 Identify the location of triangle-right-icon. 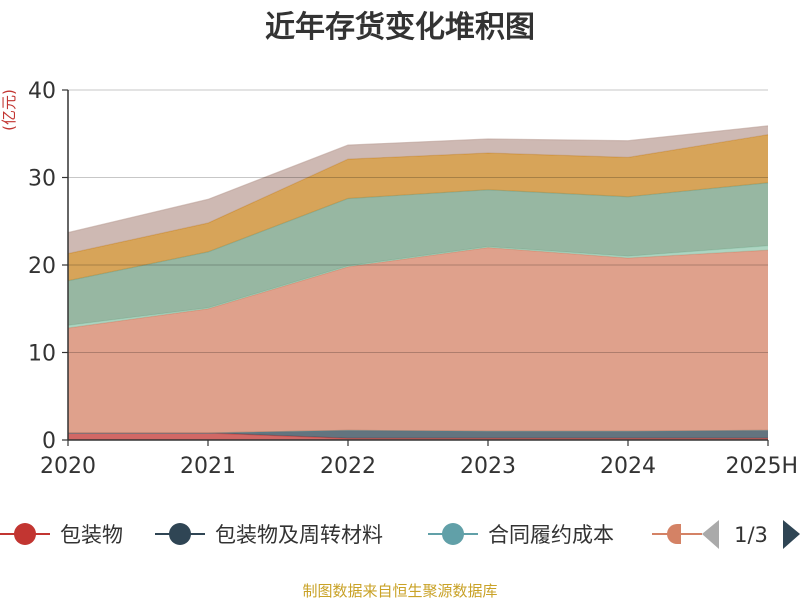
(791, 534).